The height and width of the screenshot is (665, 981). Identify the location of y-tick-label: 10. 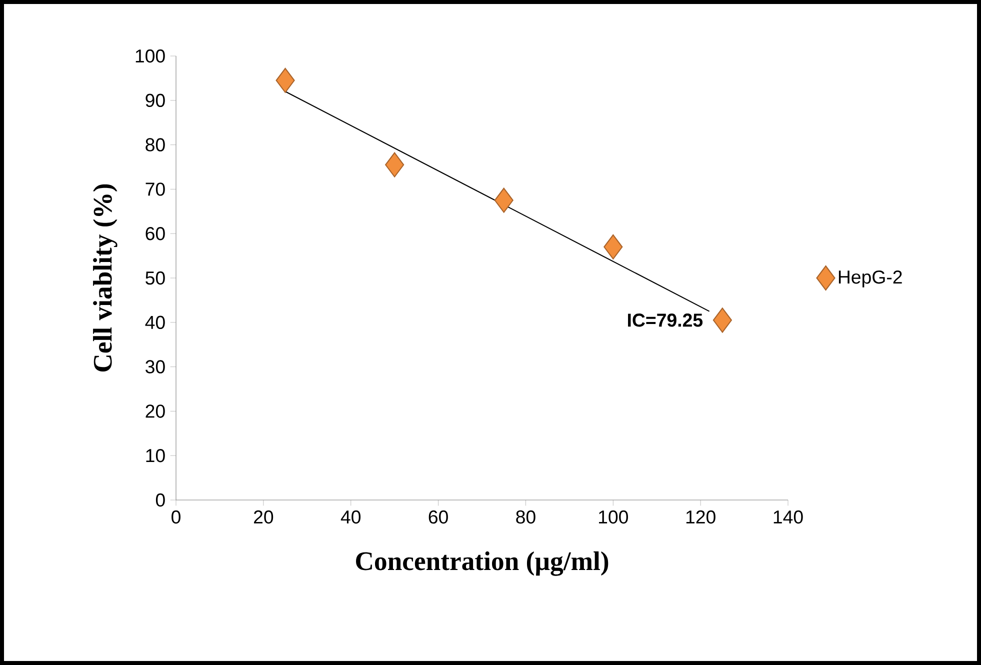
(155, 455).